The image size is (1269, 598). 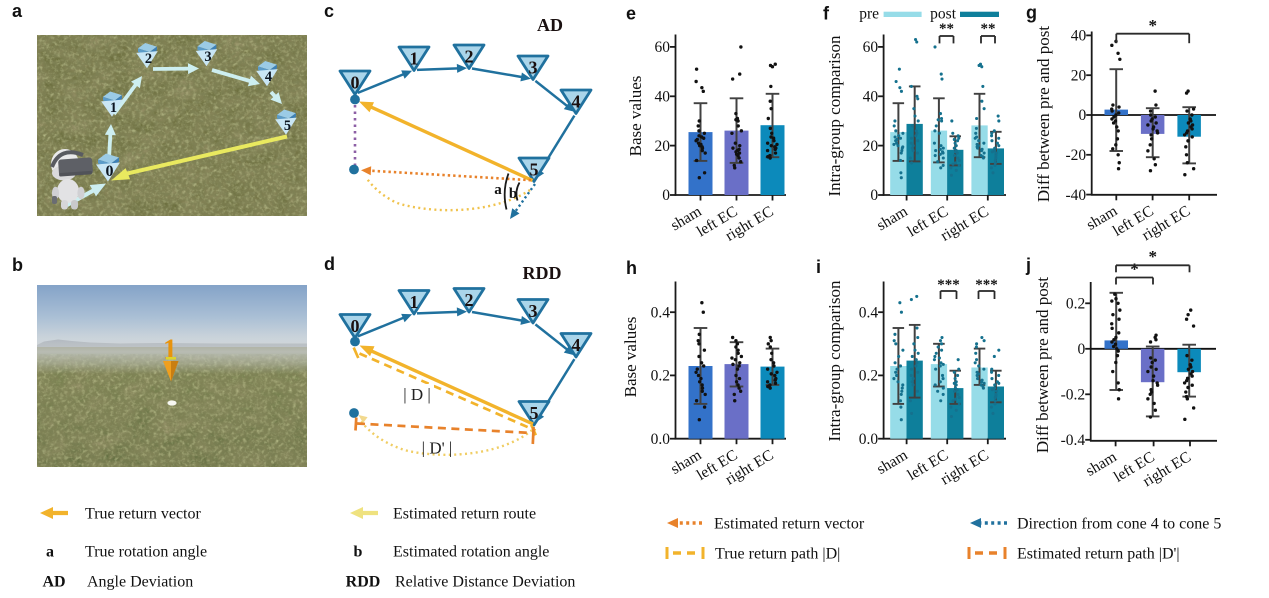 What do you see at coordinates (1119, 524) in the screenshot?
I see `svg-text:Direction from cone 4 to cone: Direction from cone 4 to cone 5` at bounding box center [1119, 524].